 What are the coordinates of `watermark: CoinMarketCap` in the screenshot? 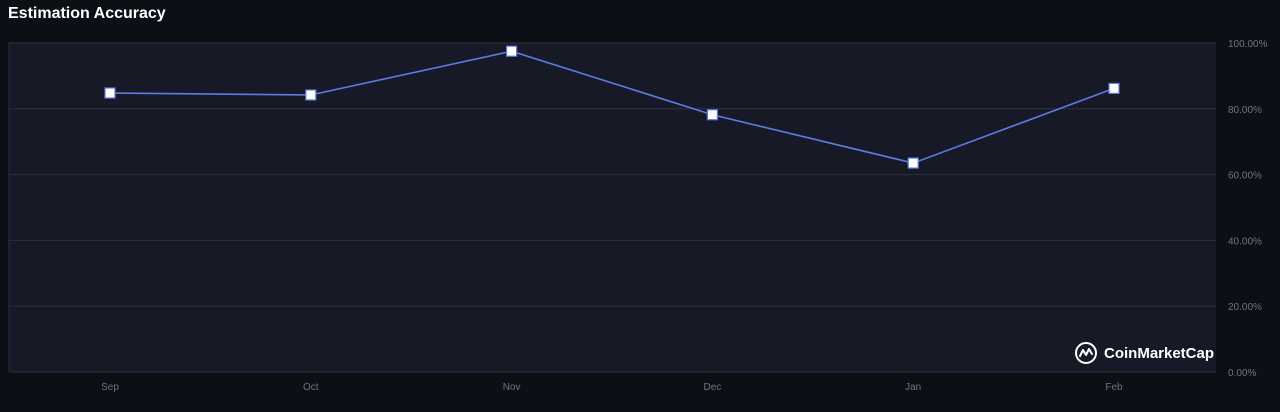 It's located at (1144, 353).